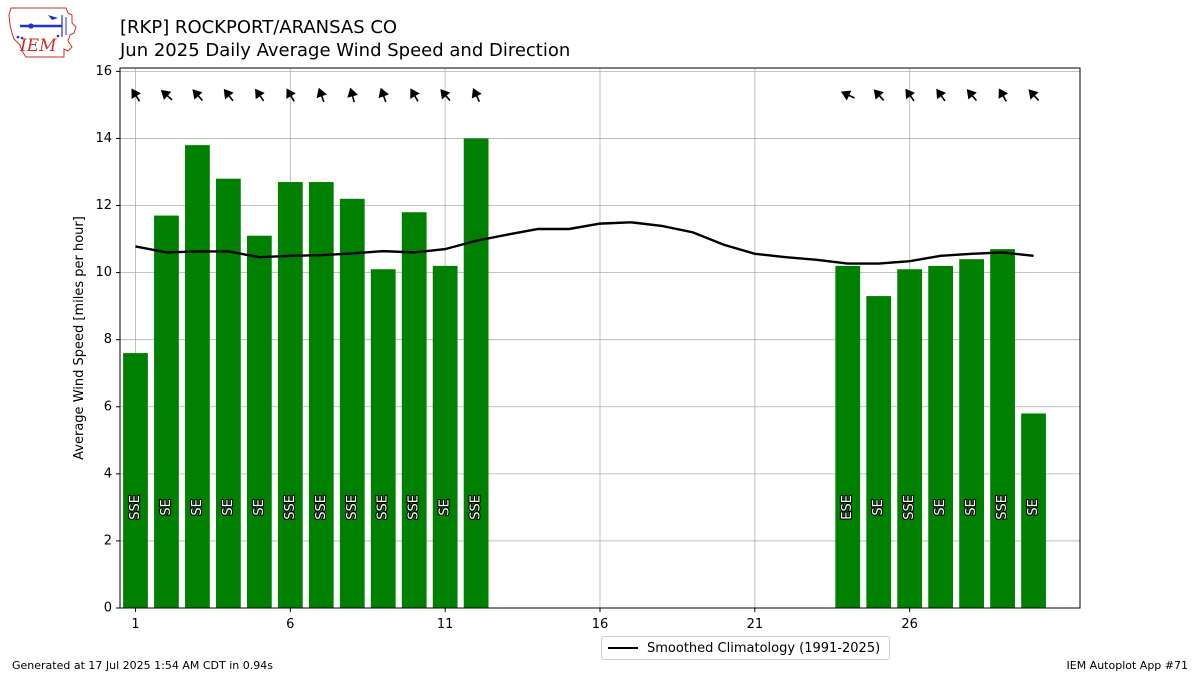 This screenshot has height=675, width=1200. Describe the element at coordinates (135, 624) in the screenshot. I see `x-tick-label: 1` at that location.